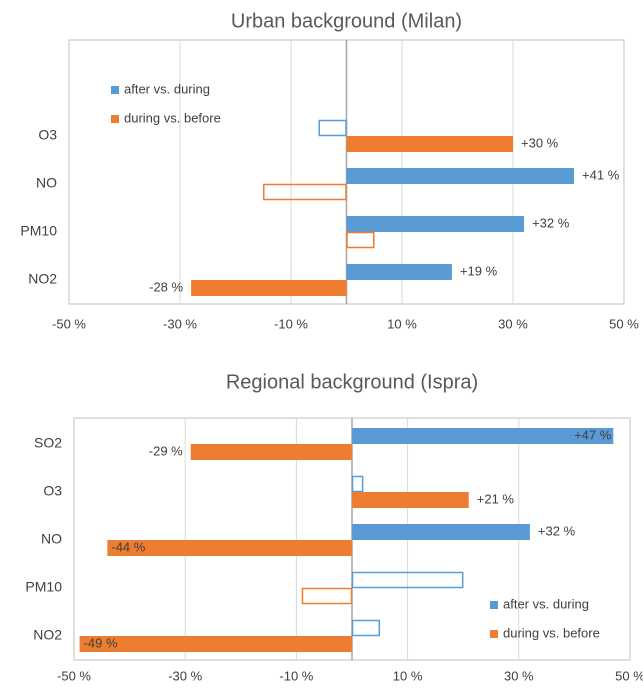 The width and height of the screenshot is (643, 688). I want to click on data-label: +19 %, so click(479, 270).